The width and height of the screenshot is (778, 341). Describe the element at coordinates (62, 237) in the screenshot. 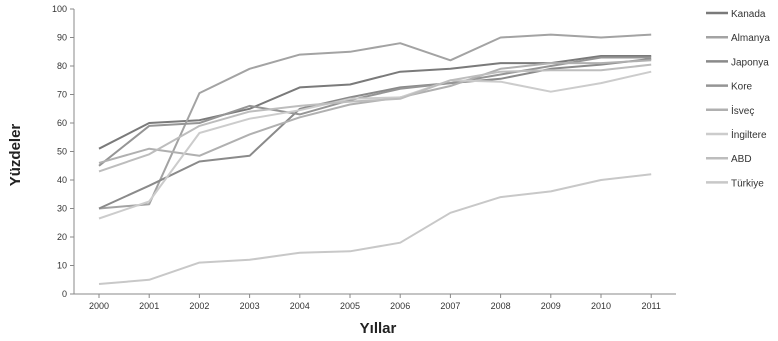

I see `y-tick-label: 20` at that location.